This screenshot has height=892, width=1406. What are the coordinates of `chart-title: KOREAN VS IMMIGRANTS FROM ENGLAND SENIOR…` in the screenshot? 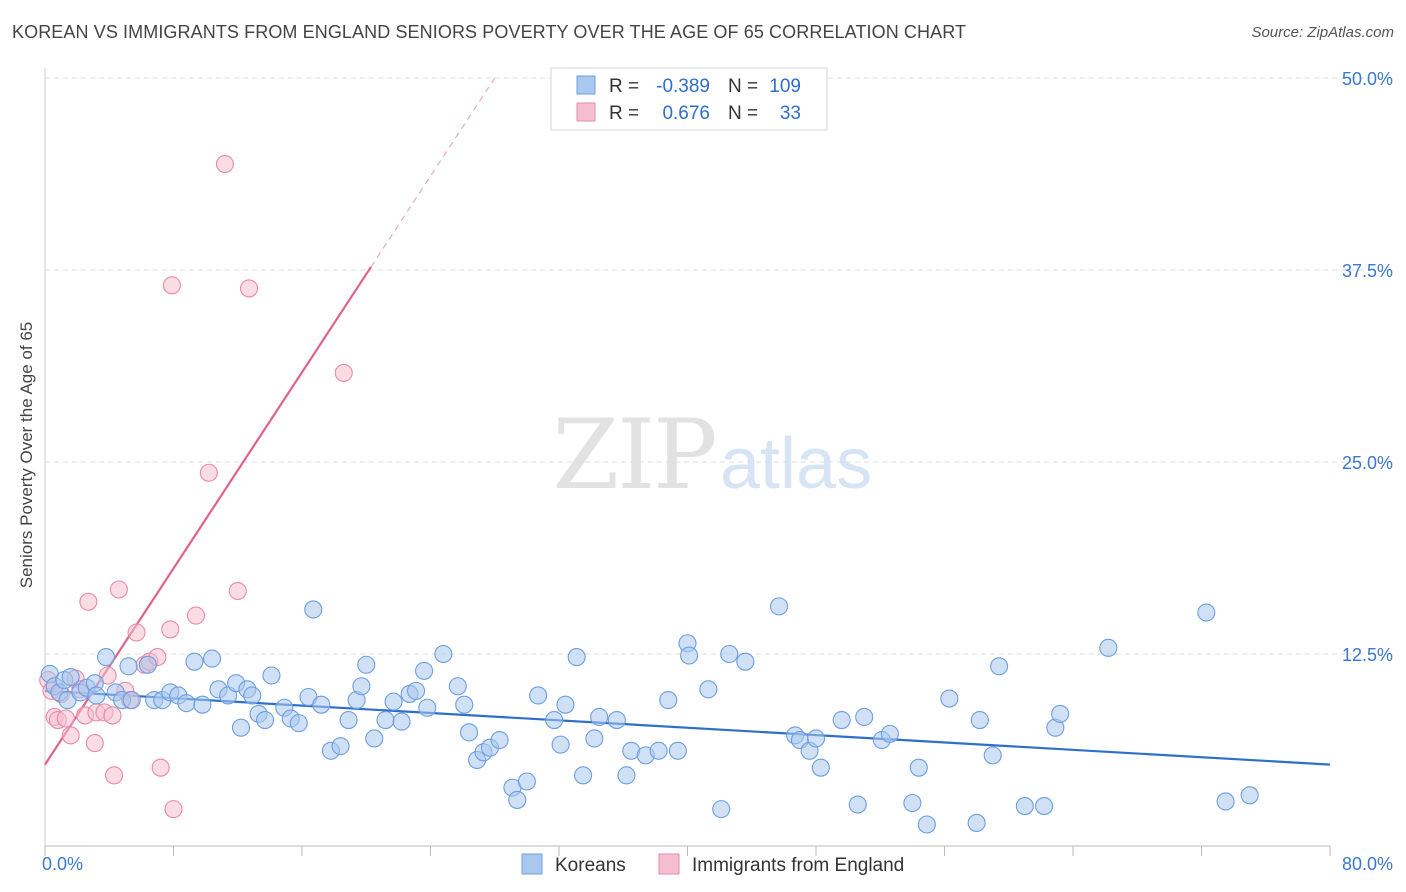 It's located at (489, 32).